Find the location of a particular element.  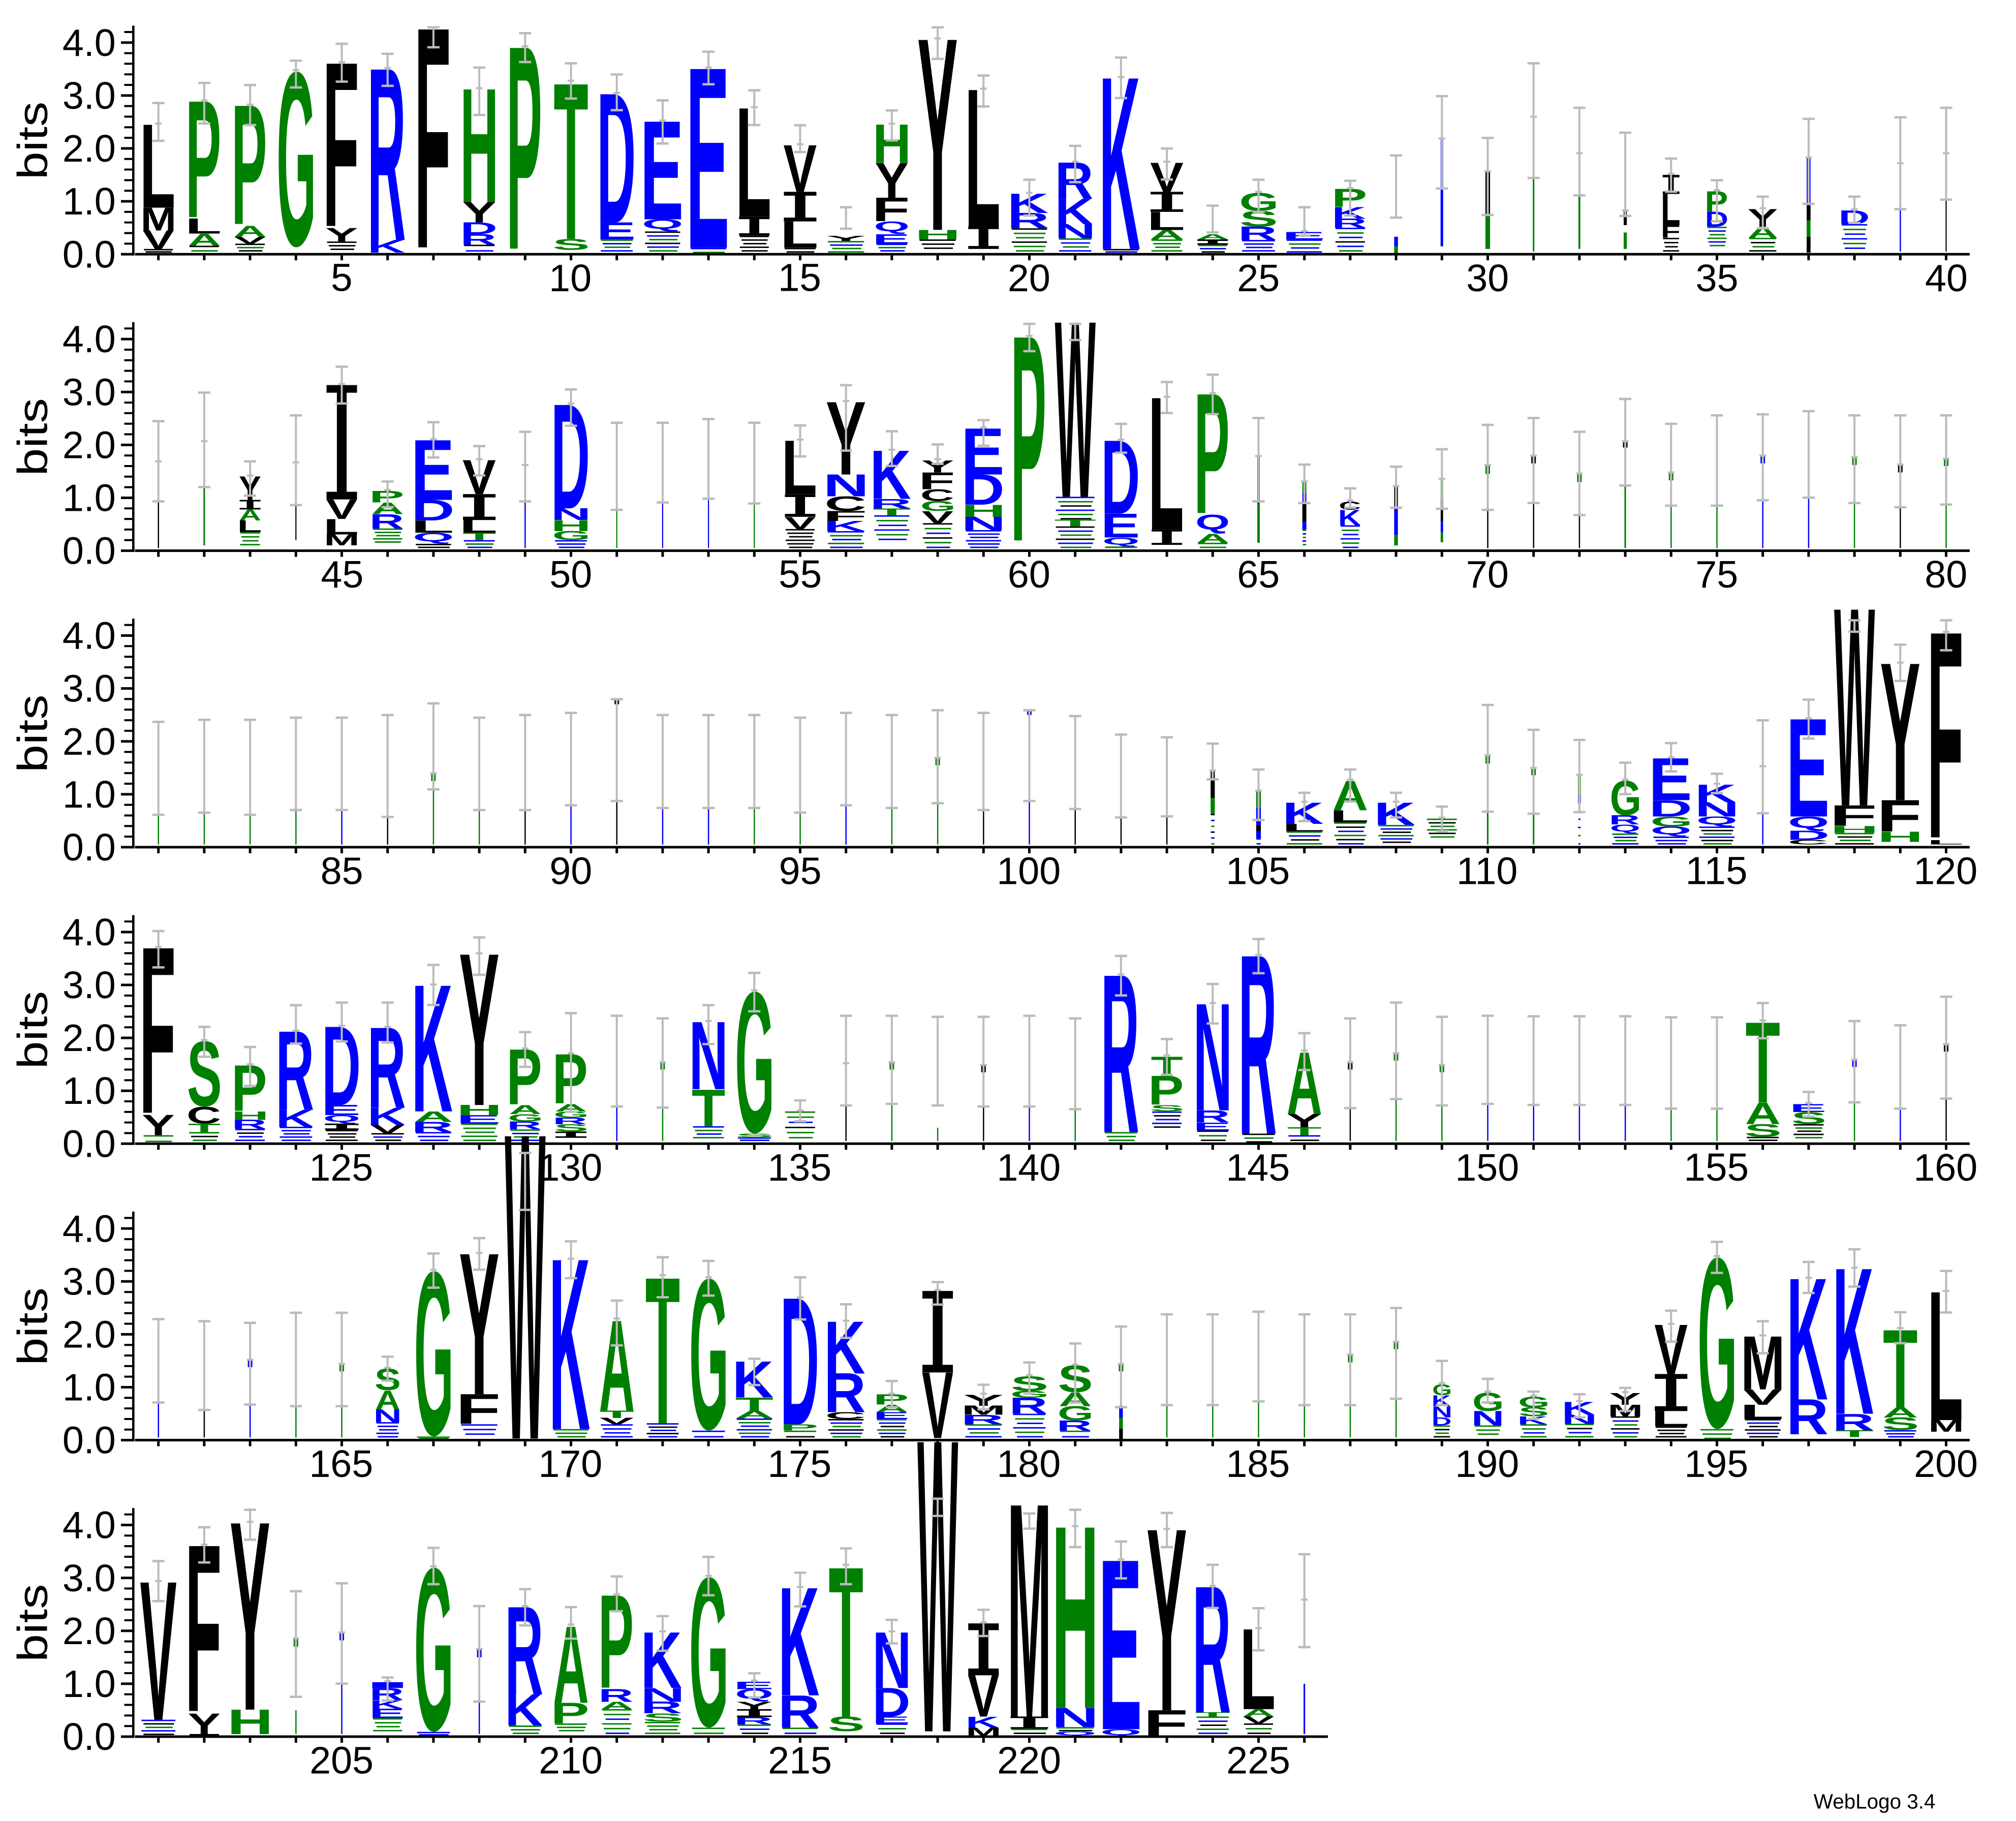

svg-text: 45 is located at coordinates (342, 574).